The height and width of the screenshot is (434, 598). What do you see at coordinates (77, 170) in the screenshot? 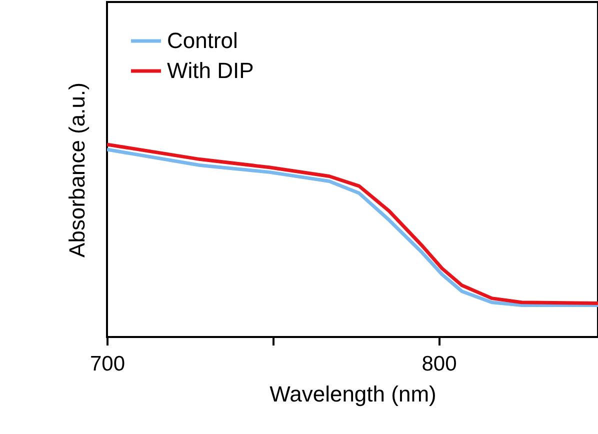
I see `y-axis-title: Absorbance (a.u.)` at bounding box center [77, 170].